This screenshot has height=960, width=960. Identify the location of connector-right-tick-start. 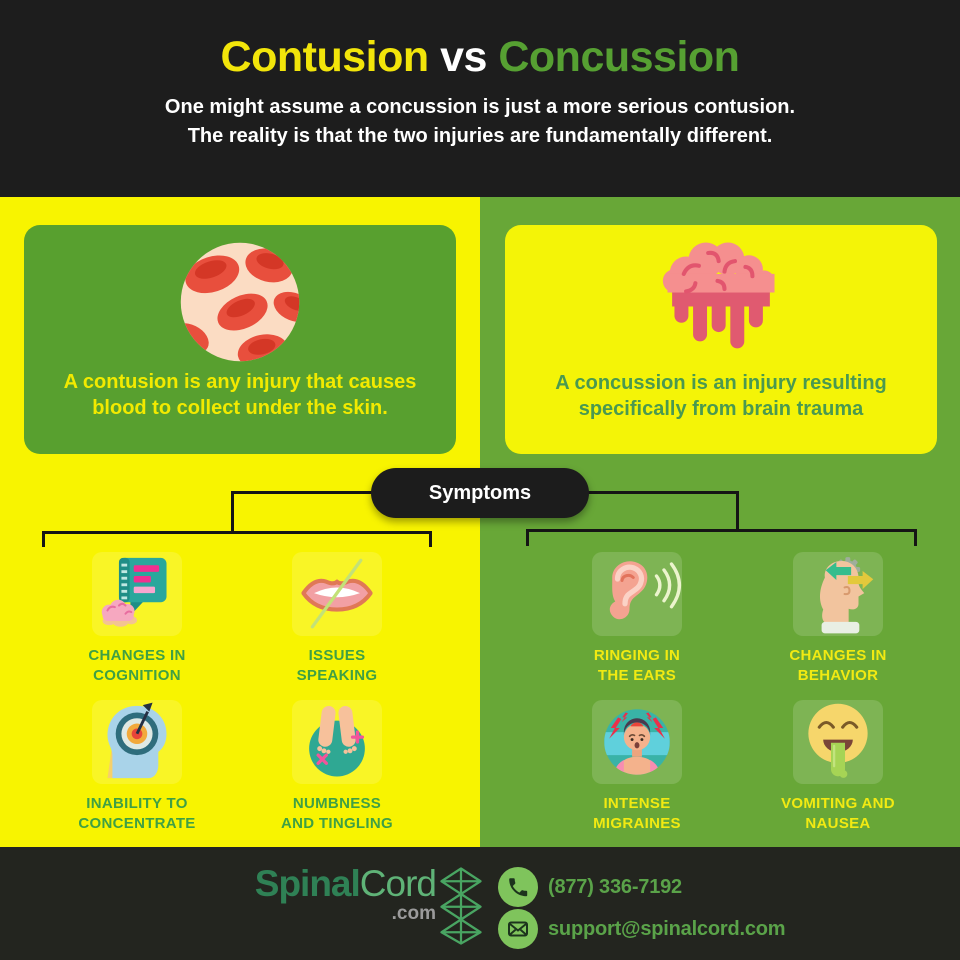
(527, 537).